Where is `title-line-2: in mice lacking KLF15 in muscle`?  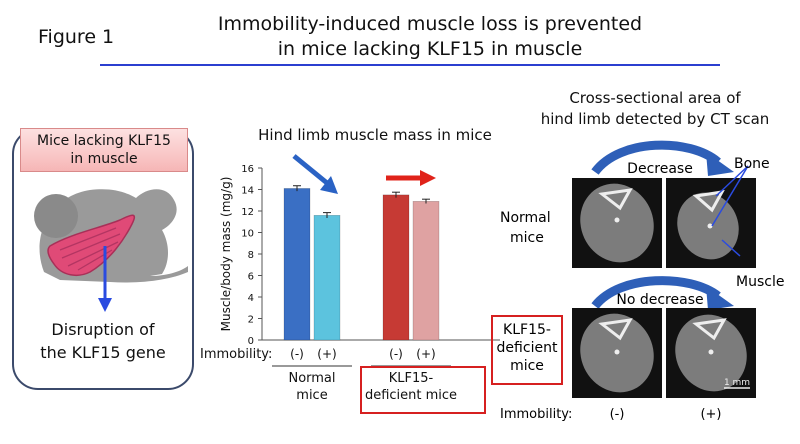 title-line-2: in mice lacking KLF15 in muscle is located at coordinates (430, 49).